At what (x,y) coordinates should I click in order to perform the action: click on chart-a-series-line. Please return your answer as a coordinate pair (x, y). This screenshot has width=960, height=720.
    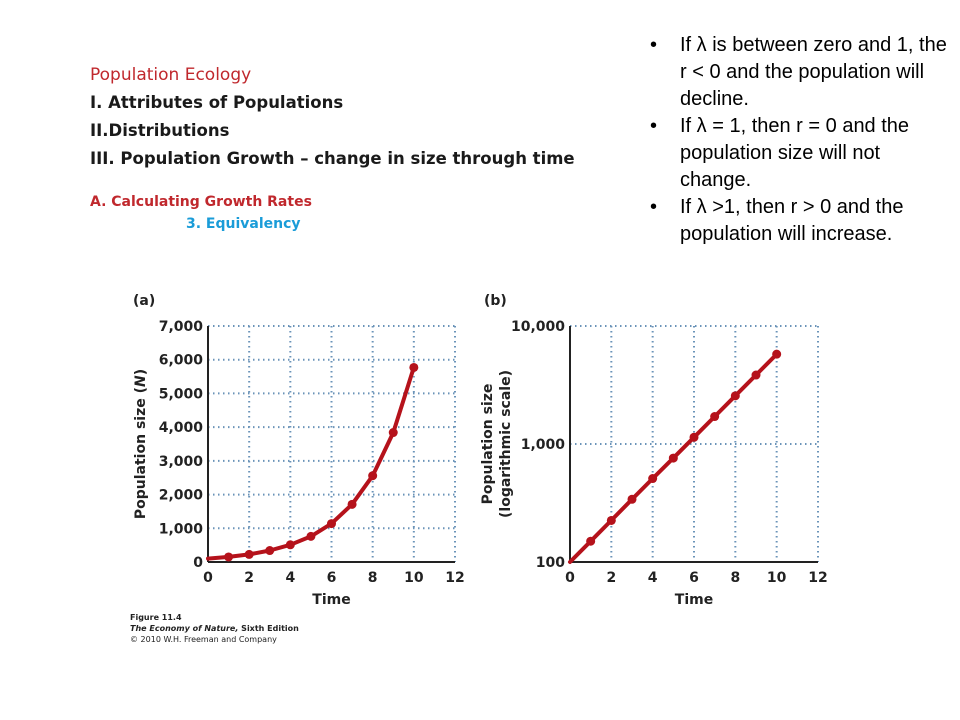
    Looking at the image, I should click on (311, 463).